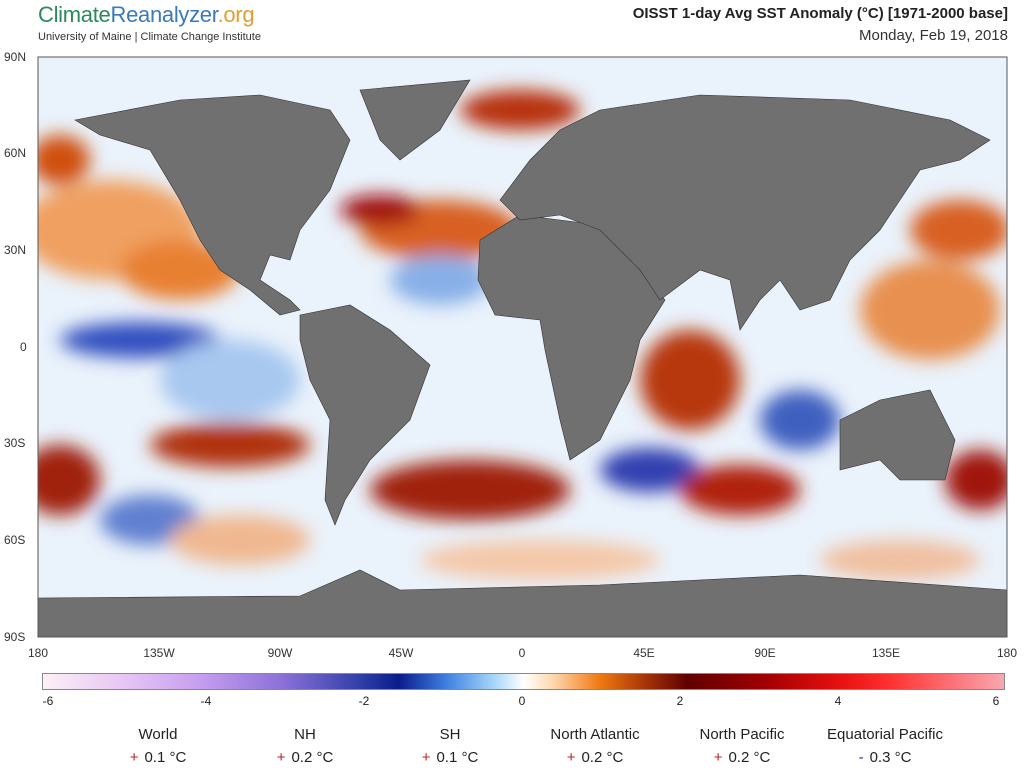 This screenshot has width=1024, height=770. I want to click on lat-label: 0, so click(23, 347).